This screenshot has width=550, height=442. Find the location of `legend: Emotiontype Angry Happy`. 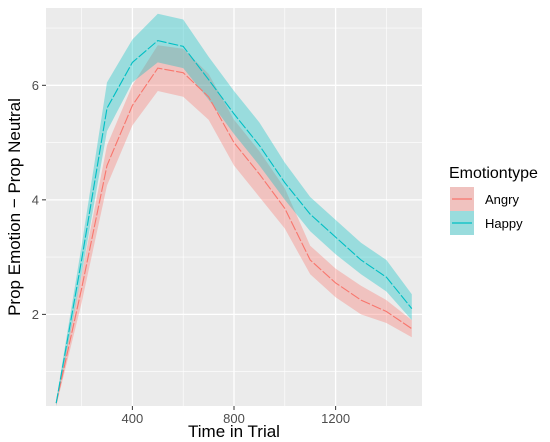

legend: Emotiontype Angry Happy is located at coordinates (493, 200).